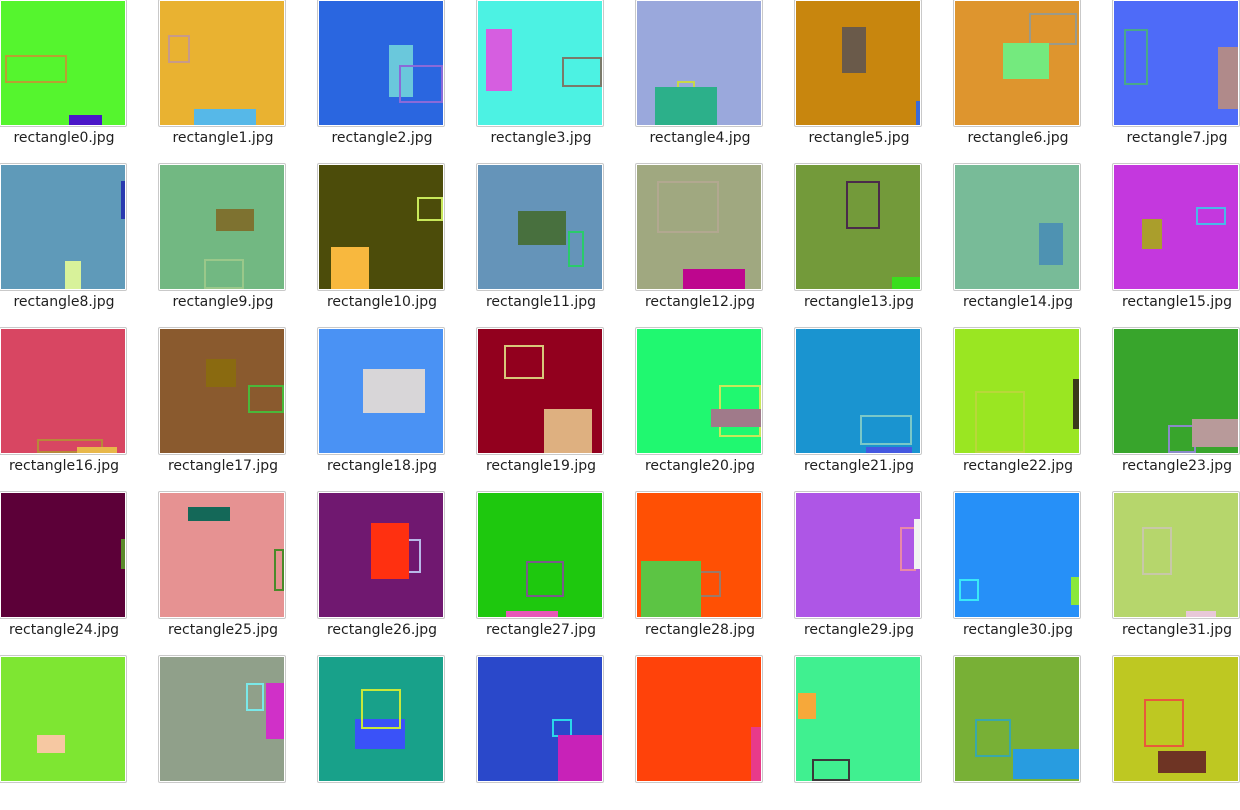 The image size is (1240, 810). I want to click on file-item: rectangle17.jpg, so click(222, 404).